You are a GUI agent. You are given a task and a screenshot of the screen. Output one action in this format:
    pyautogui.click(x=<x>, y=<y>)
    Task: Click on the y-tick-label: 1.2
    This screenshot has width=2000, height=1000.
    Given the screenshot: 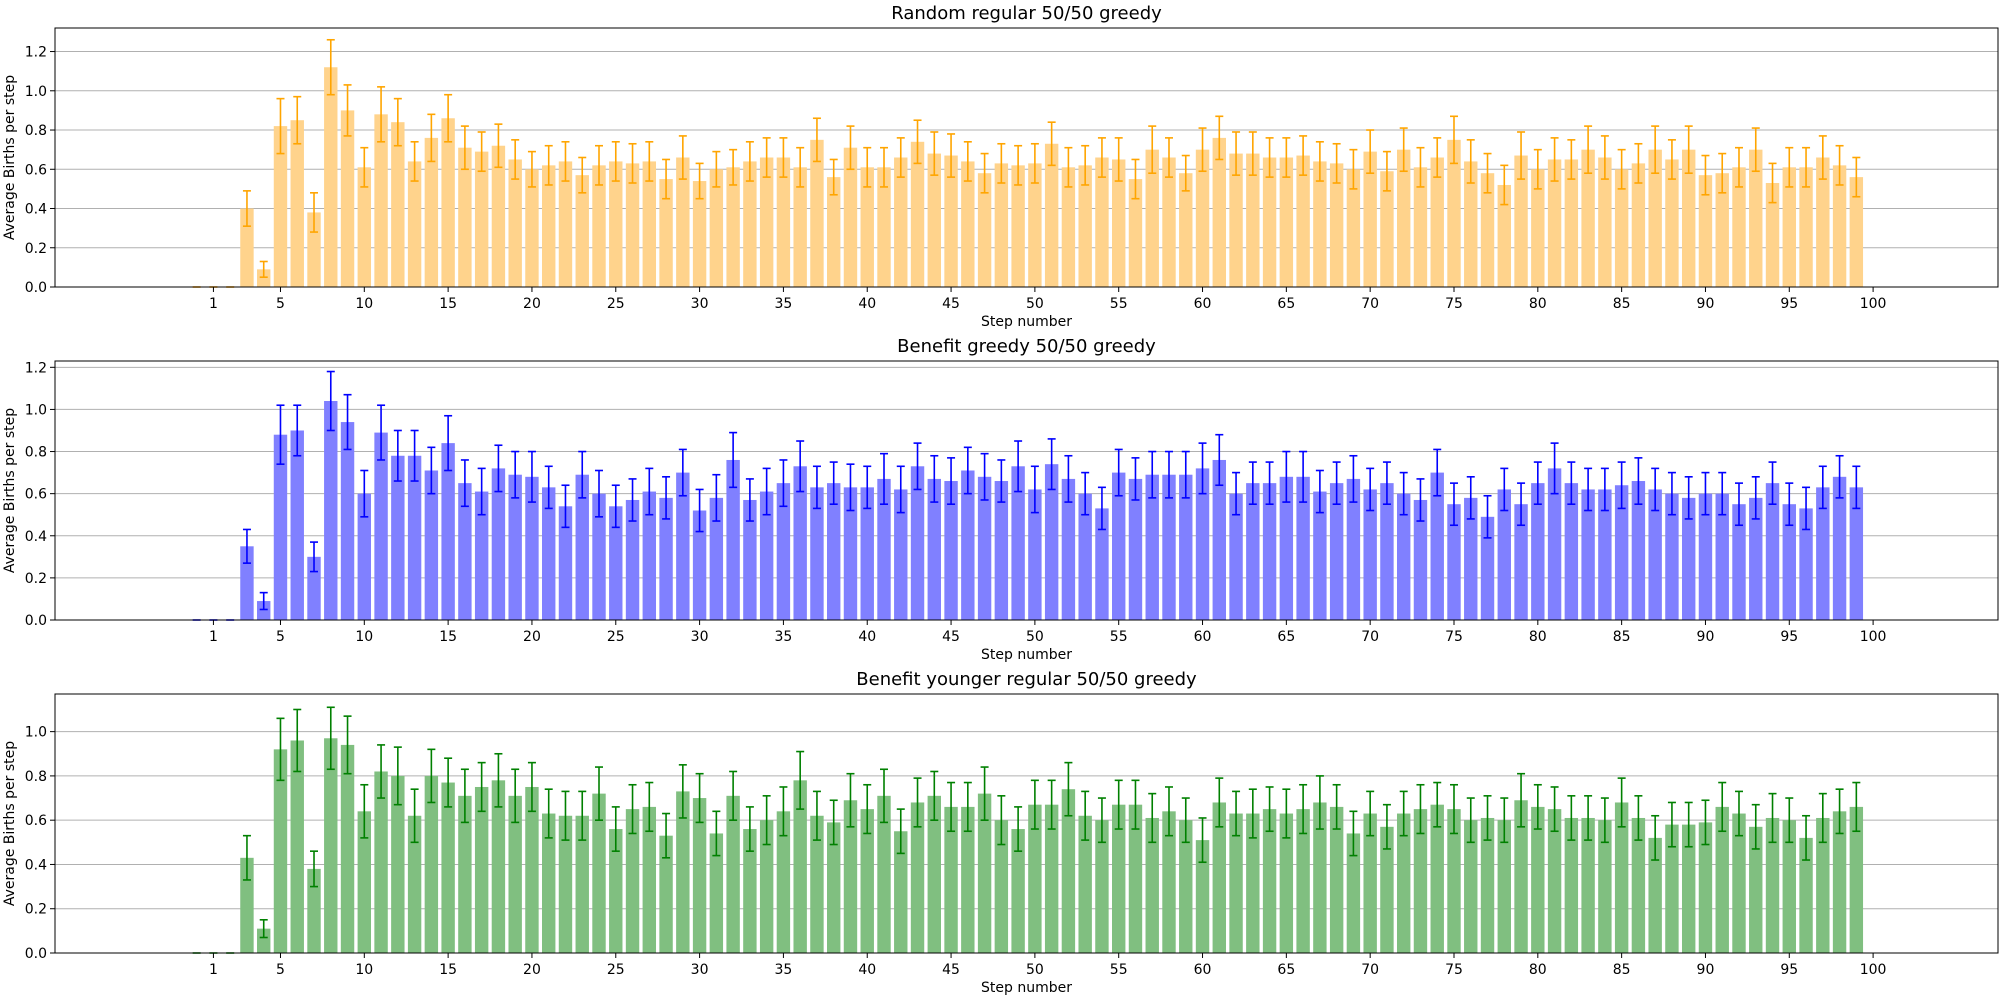 What is the action you would take?
    pyautogui.click(x=36, y=53)
    